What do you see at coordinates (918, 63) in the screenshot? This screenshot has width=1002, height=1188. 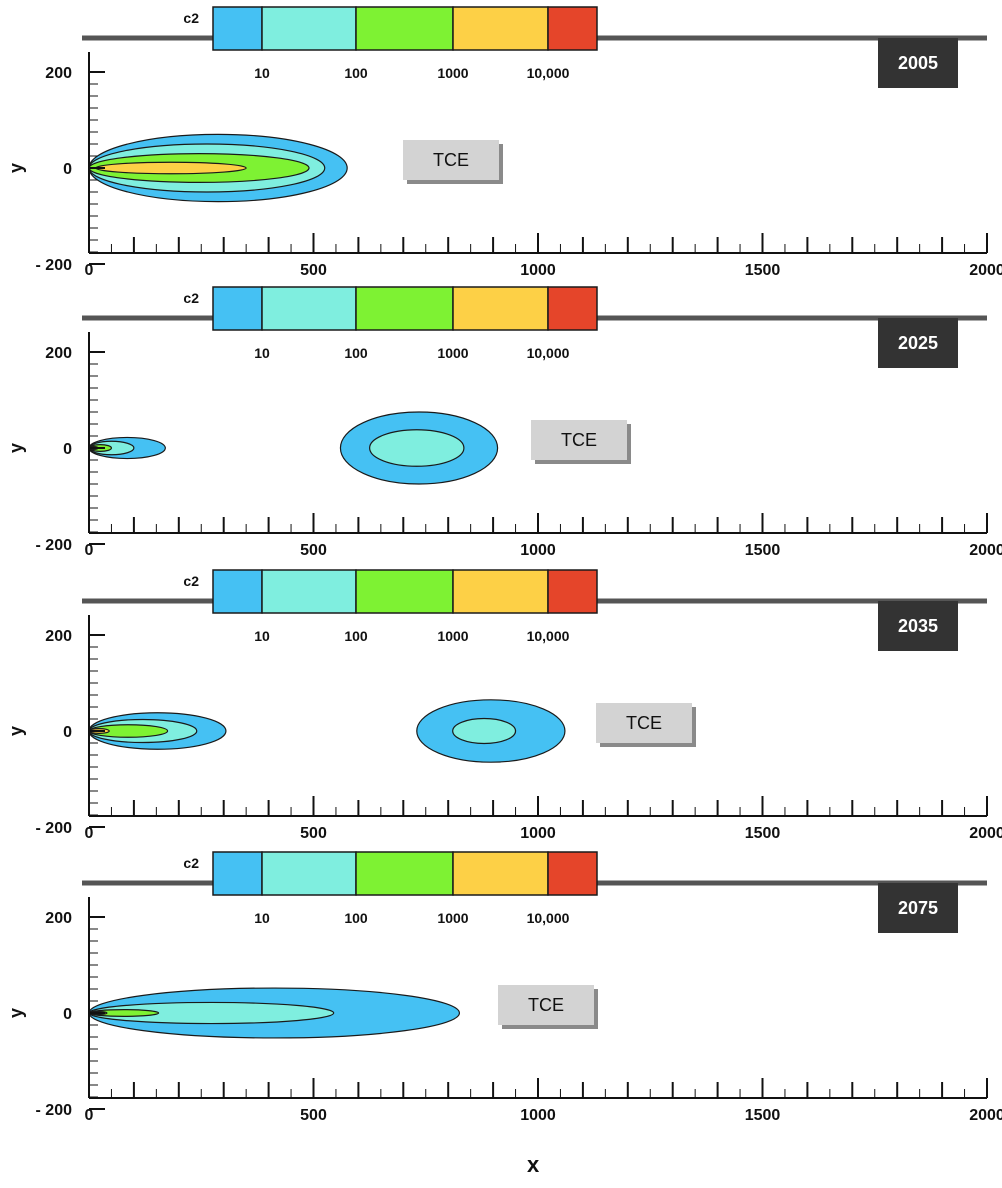 I see `year-badge: 2005` at bounding box center [918, 63].